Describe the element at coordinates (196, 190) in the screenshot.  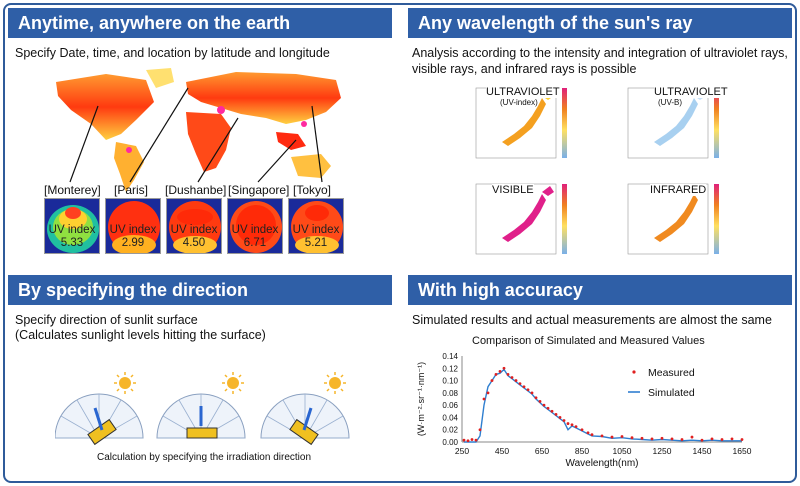
I see `city-label-dushanbe: [Dushanbe]` at that location.